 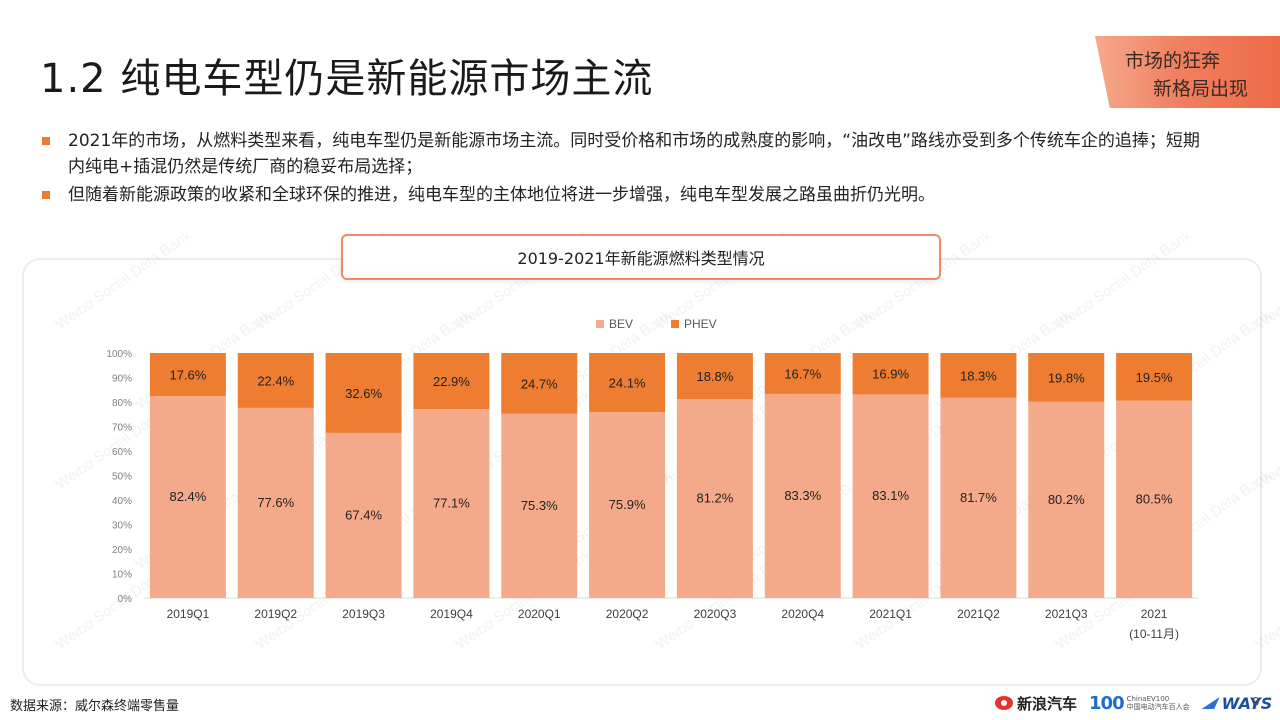 What do you see at coordinates (539, 614) in the screenshot?
I see `x-tick-label: 2020Q1` at bounding box center [539, 614].